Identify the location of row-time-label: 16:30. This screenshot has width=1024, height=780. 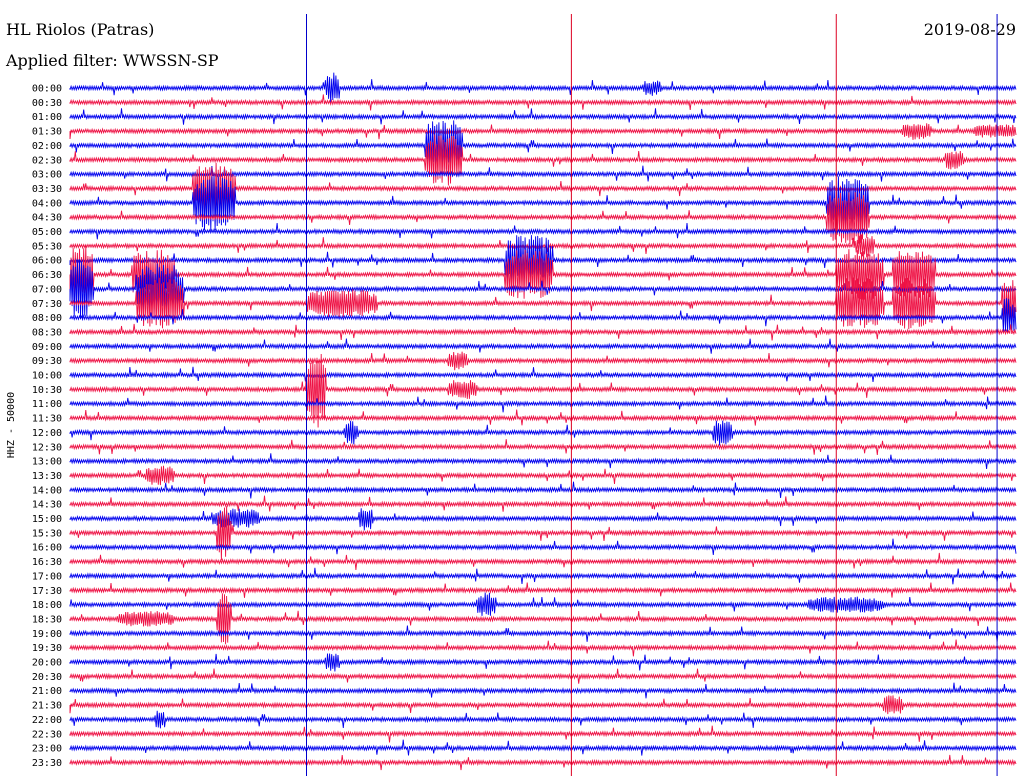
(47, 562).